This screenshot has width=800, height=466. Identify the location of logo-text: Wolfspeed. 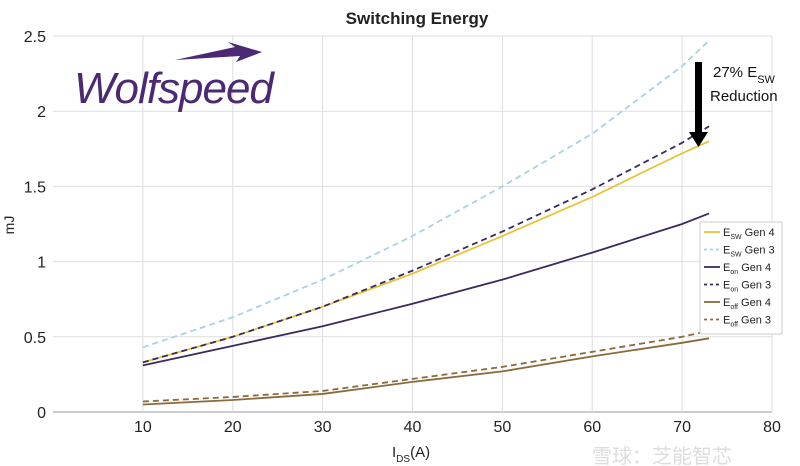
(174, 88).